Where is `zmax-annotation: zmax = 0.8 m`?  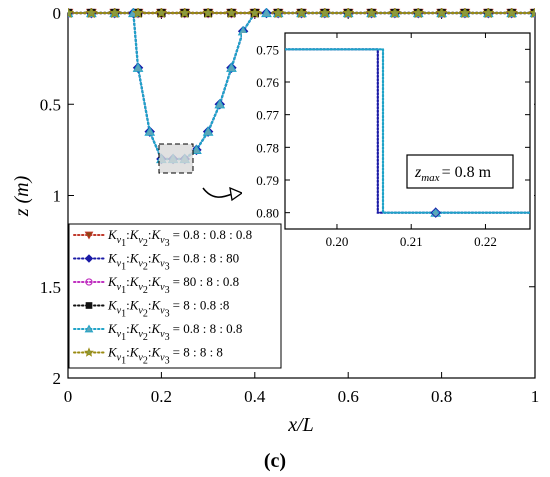
zmax-annotation: zmax = 0.8 m is located at coordinates (453, 174).